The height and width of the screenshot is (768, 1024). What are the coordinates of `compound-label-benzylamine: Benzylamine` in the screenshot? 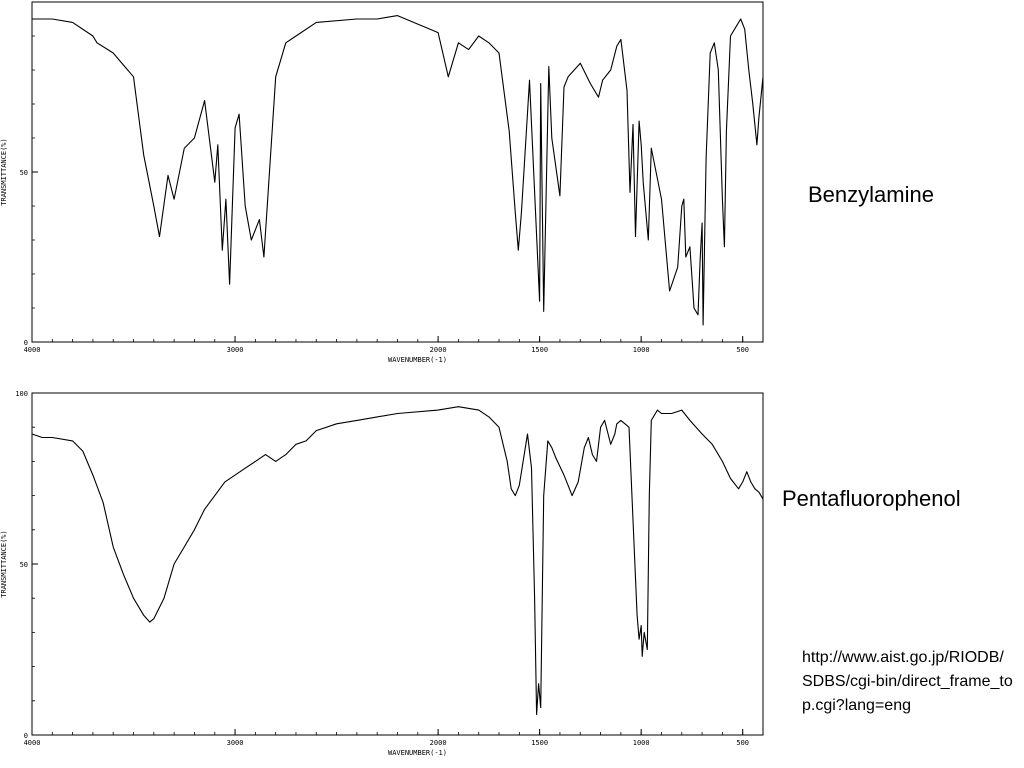 It's located at (871, 194).